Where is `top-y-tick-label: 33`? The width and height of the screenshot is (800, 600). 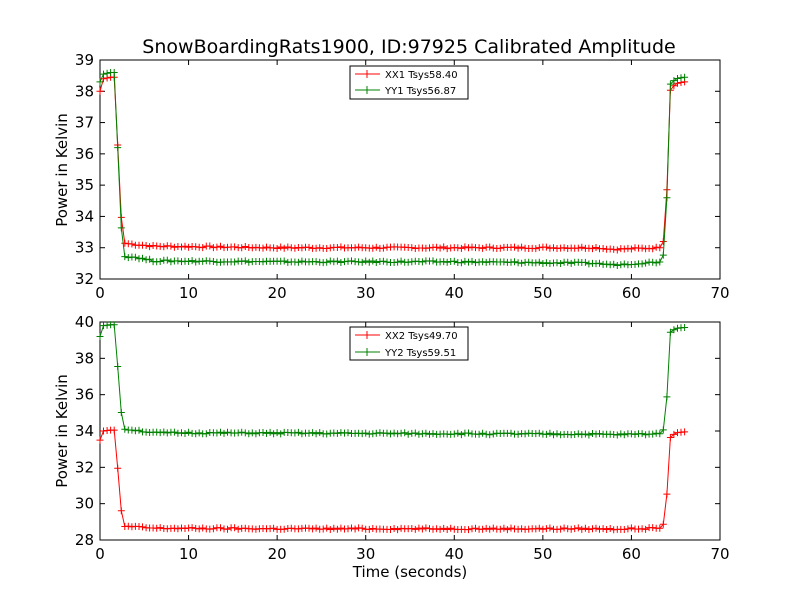
top-y-tick-label: 33 is located at coordinates (84, 248).